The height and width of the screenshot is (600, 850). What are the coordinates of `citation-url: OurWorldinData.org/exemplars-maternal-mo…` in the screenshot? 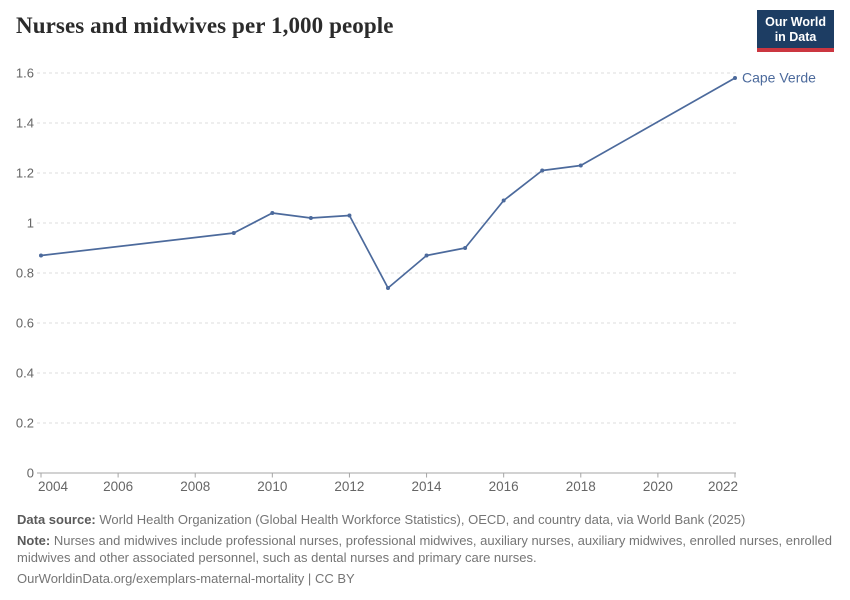 It's located at (161, 578).